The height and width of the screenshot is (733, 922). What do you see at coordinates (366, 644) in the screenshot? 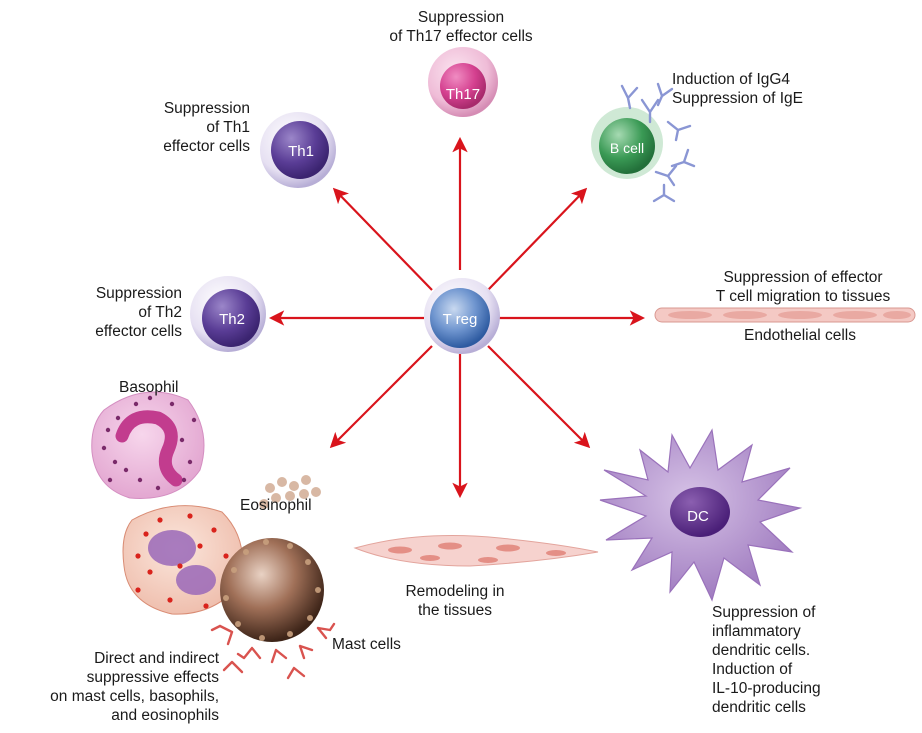
I see `label-mast-cells: Mast cells` at bounding box center [366, 644].